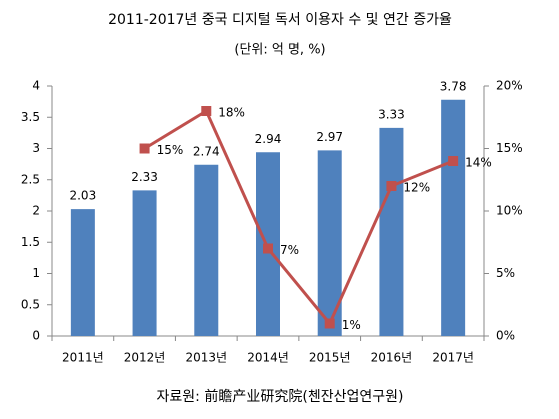 This screenshot has width=559, height=419. I want to click on y-tick-label: 2, so click(36, 211).